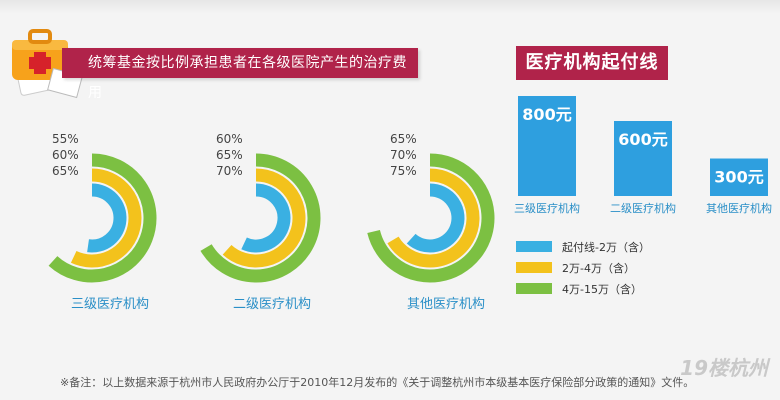  What do you see at coordinates (724, 368) in the screenshot?
I see `watermark-logo: 19楼杭州` at bounding box center [724, 368].